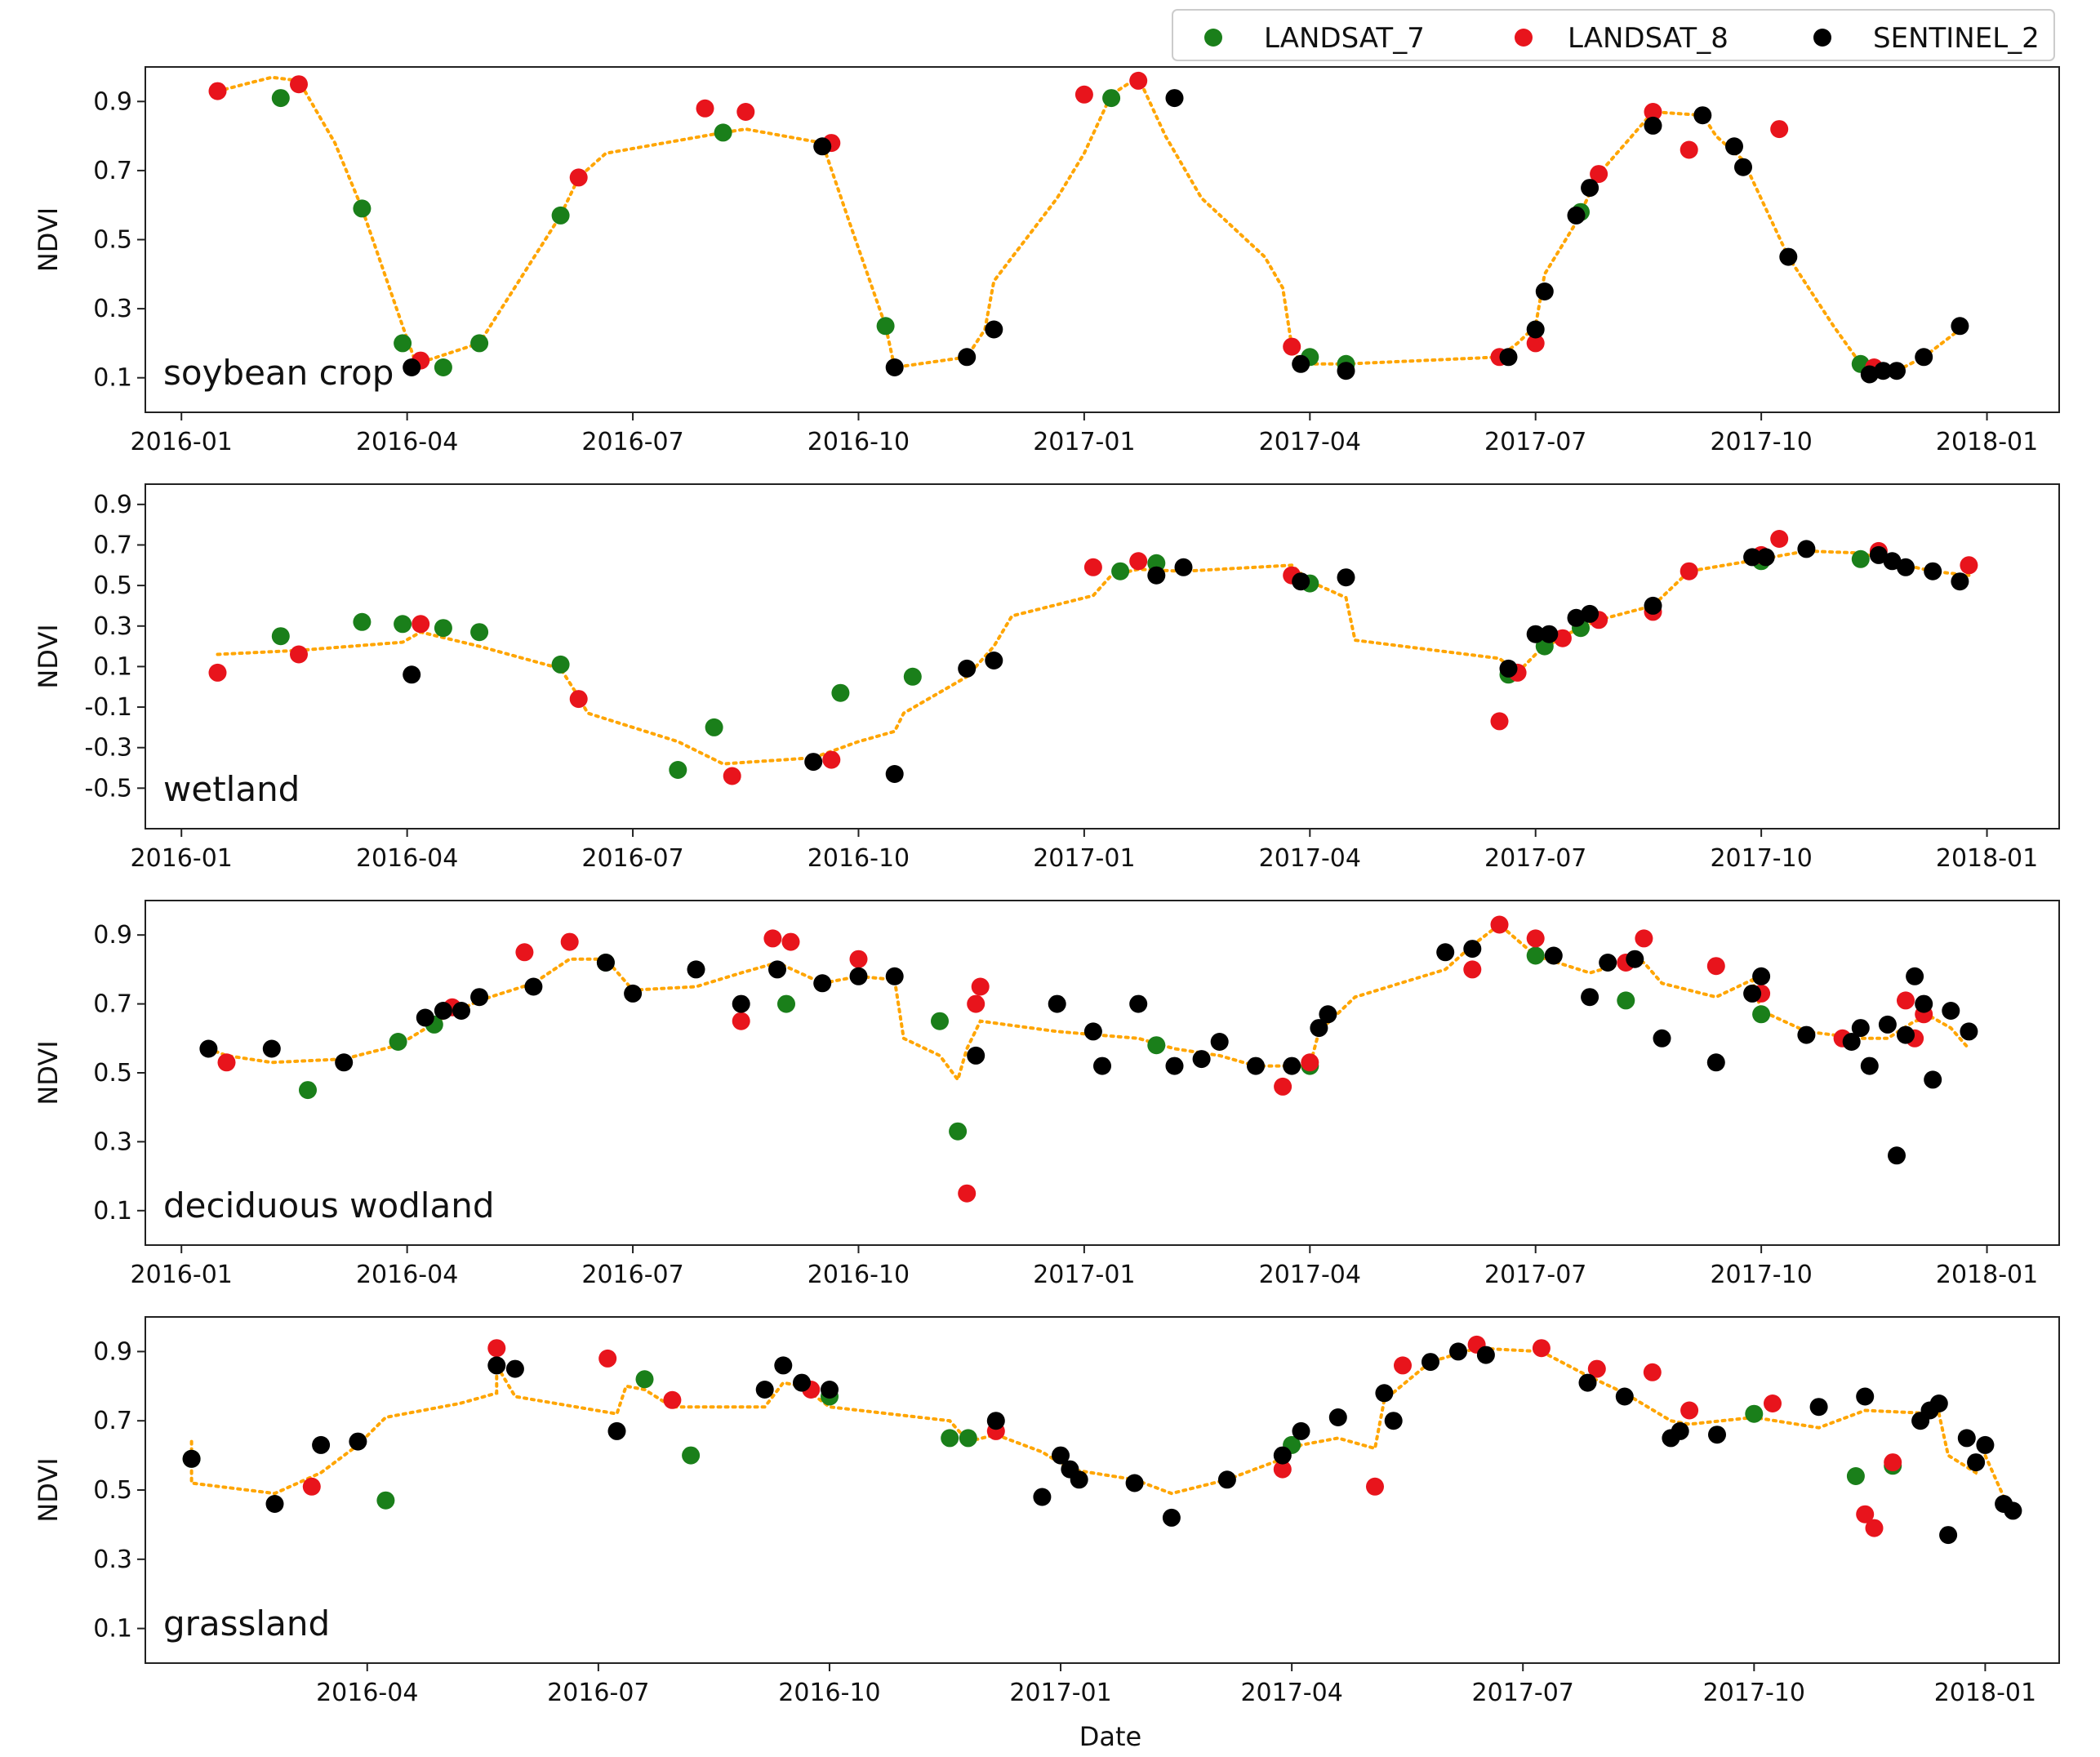  What do you see at coordinates (112, 309) in the screenshot?
I see `y-tick-label: 0.3` at bounding box center [112, 309].